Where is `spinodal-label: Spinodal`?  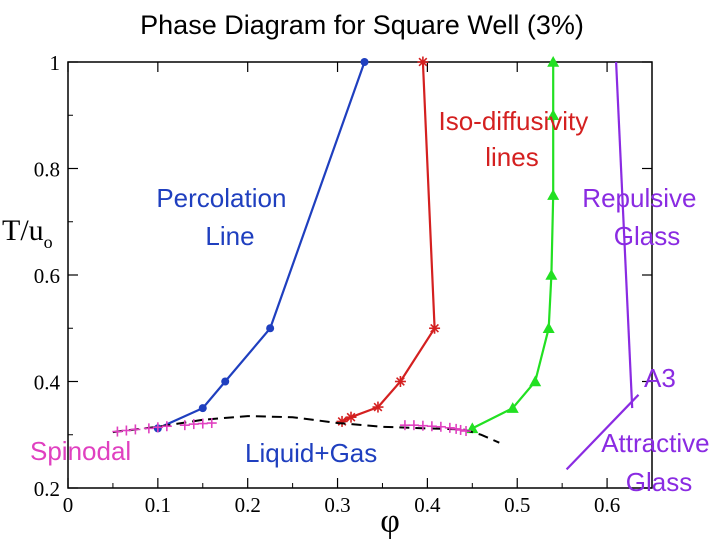
spinodal-label: Spinodal is located at coordinates (80, 451).